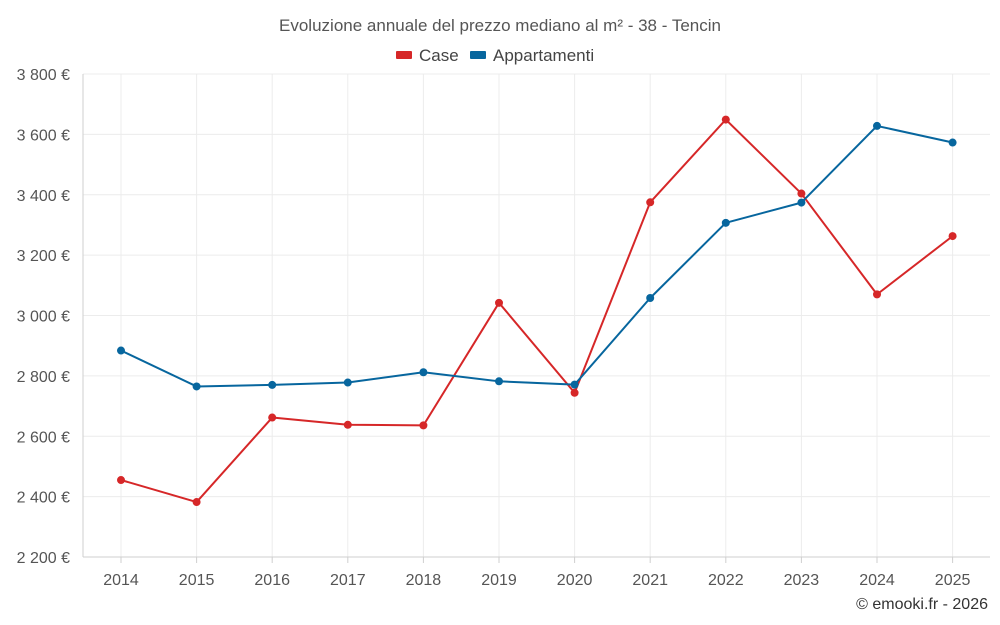 This screenshot has width=1000, height=625. Describe the element at coordinates (43, 437) in the screenshot. I see `y-tick-label: 2 600 €` at that location.